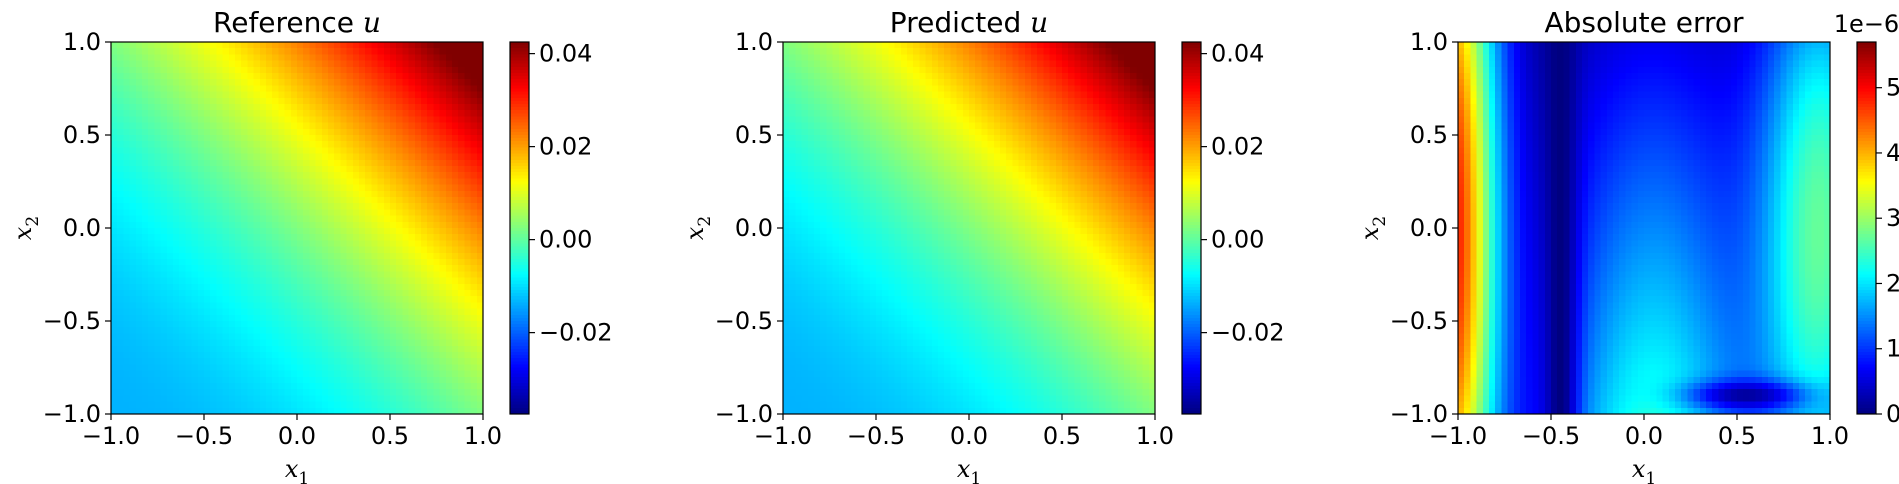 This screenshot has height=484, width=1899. I want to click on colorbar-band, so click(519, 87).